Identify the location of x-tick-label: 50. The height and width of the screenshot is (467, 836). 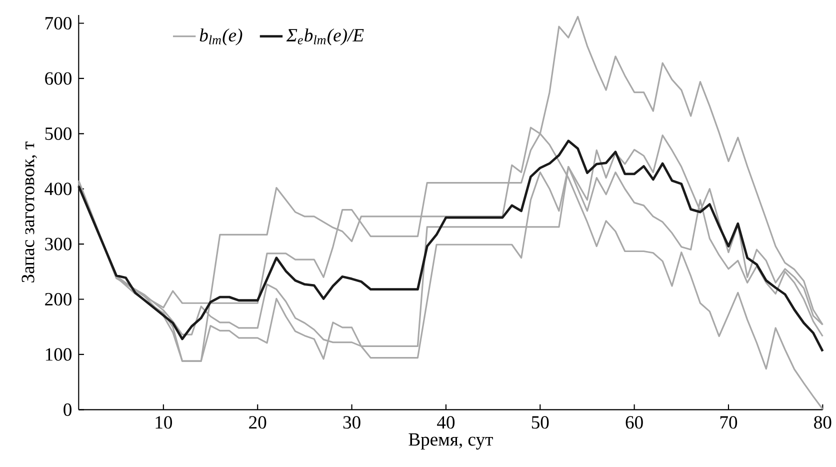
(540, 422).